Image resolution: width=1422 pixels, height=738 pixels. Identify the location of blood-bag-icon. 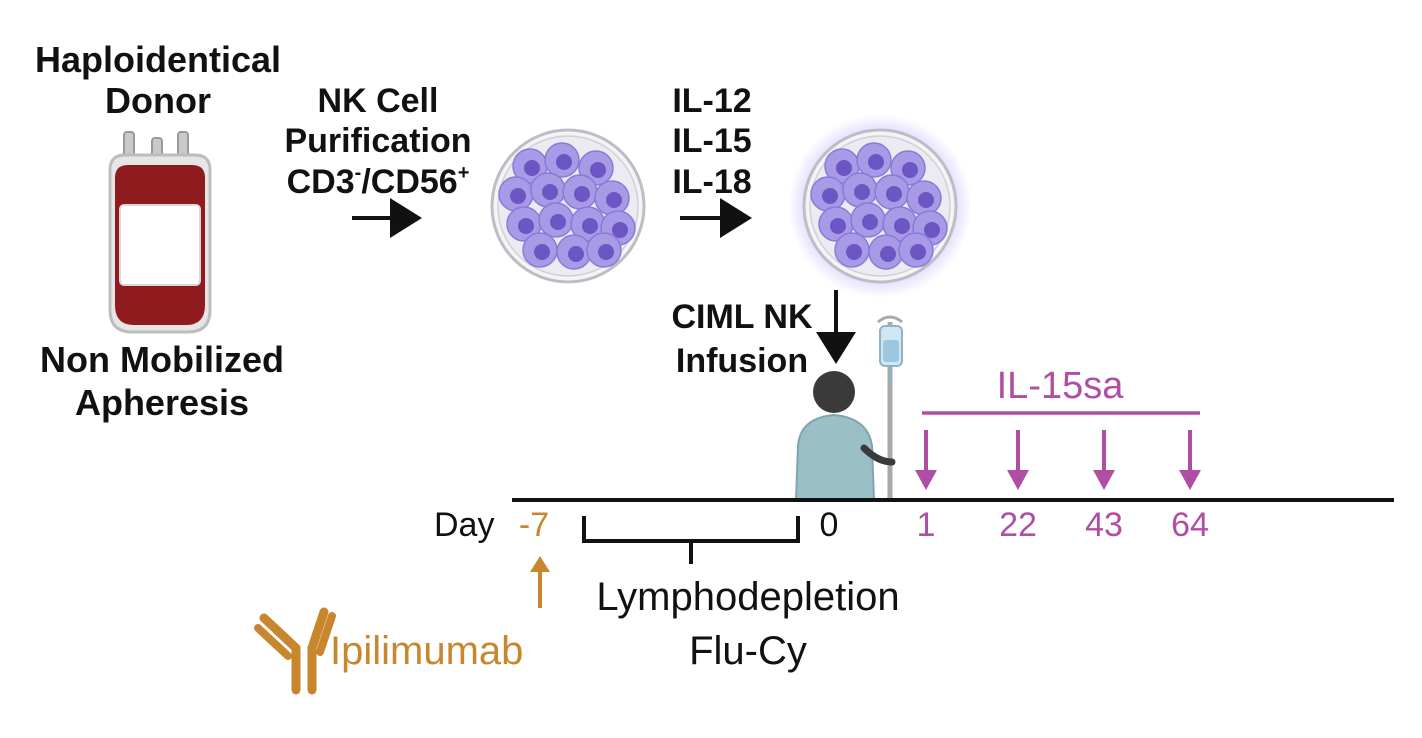
(160, 232).